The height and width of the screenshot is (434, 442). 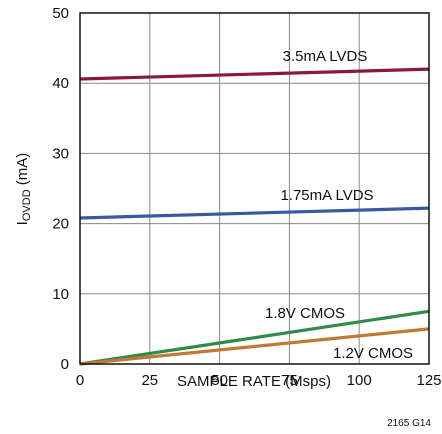 I want to click on x-tick-label: 125, so click(x=428, y=380).